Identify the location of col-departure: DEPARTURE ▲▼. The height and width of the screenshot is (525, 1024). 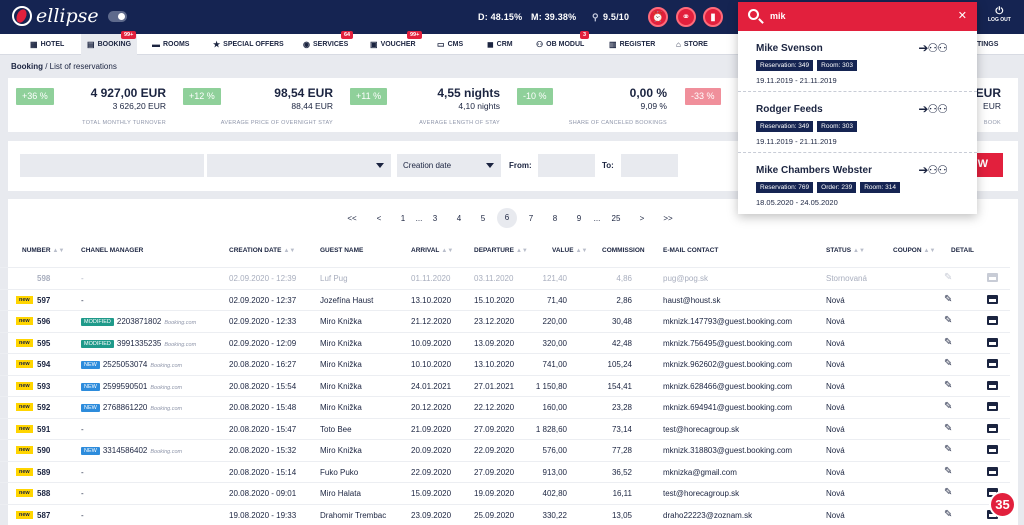
(501, 250).